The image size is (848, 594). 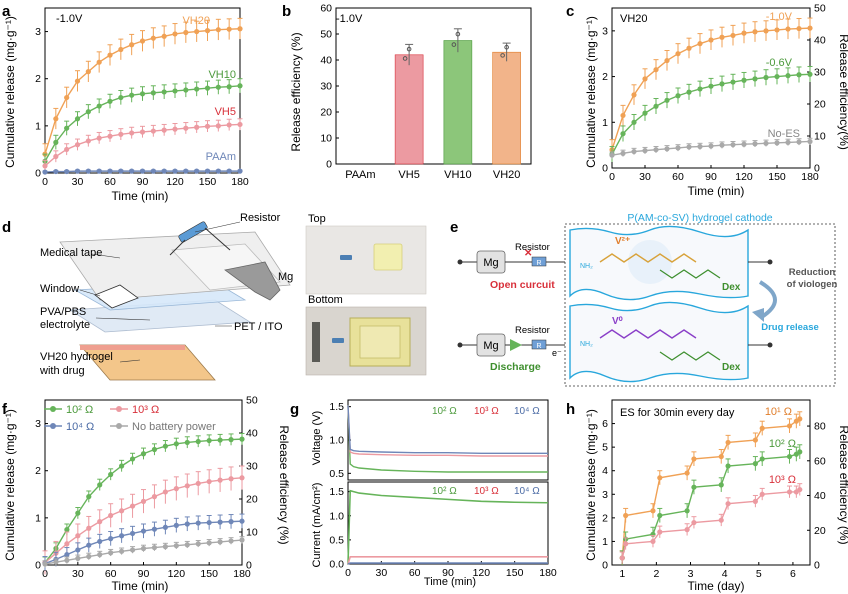 I want to click on legend-f-2: 10³ Ω, so click(x=145, y=410).